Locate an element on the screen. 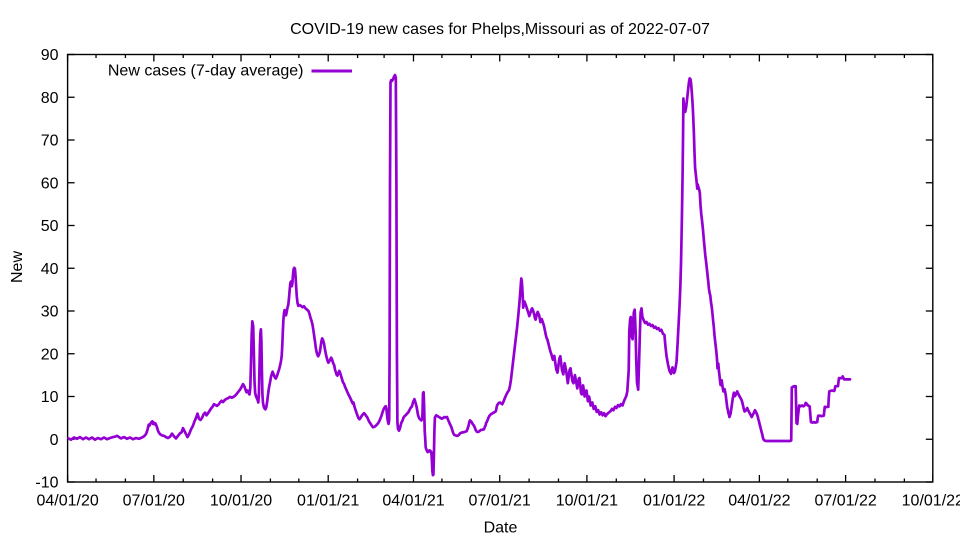  svg-text: 07/01/20 is located at coordinates (154, 501).